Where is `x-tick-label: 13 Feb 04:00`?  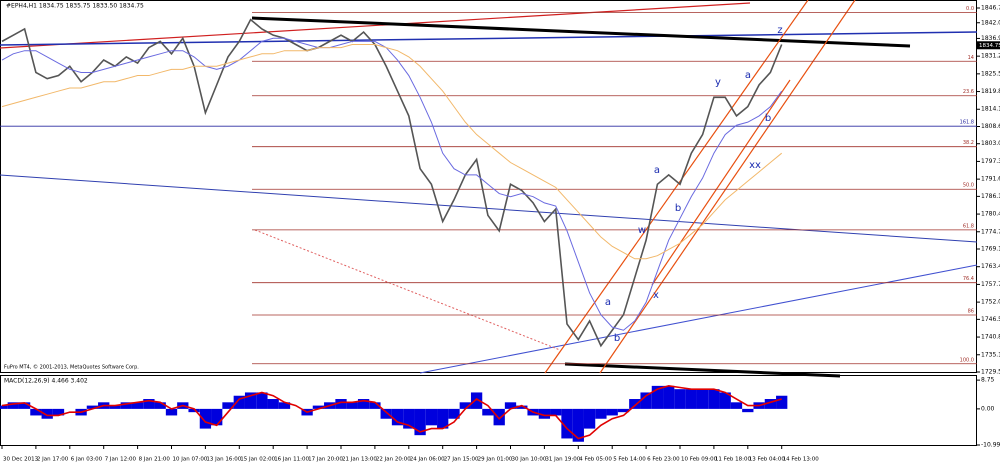
x-tick-label: 13 Feb 04:00 is located at coordinates (767, 460).